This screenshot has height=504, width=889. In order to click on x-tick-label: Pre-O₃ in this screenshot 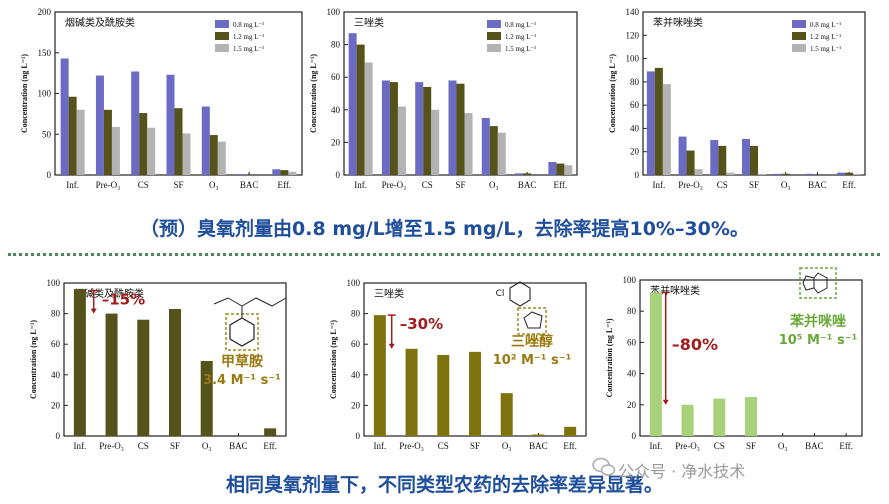, I will do `click(690, 185)`.